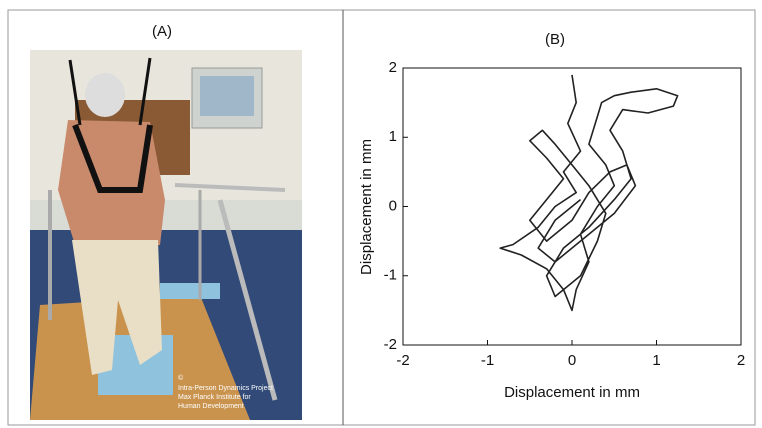 Image resolution: width=762 pixels, height=428 pixels. What do you see at coordinates (402, 360) in the screenshot?
I see `x-tick-label: -2` at bounding box center [402, 360].